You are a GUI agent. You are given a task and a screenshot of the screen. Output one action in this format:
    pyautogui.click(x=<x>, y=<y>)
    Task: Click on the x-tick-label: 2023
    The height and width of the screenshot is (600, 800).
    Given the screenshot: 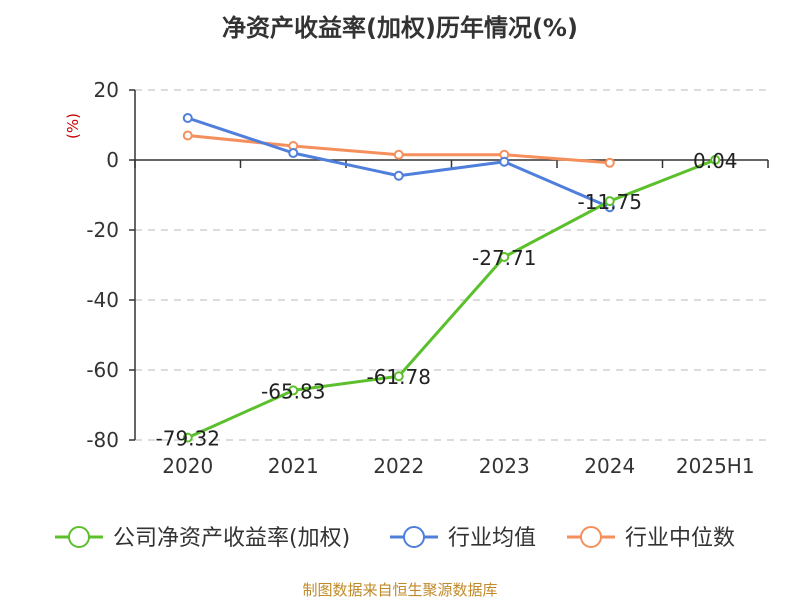 What is the action you would take?
    pyautogui.click(x=504, y=466)
    